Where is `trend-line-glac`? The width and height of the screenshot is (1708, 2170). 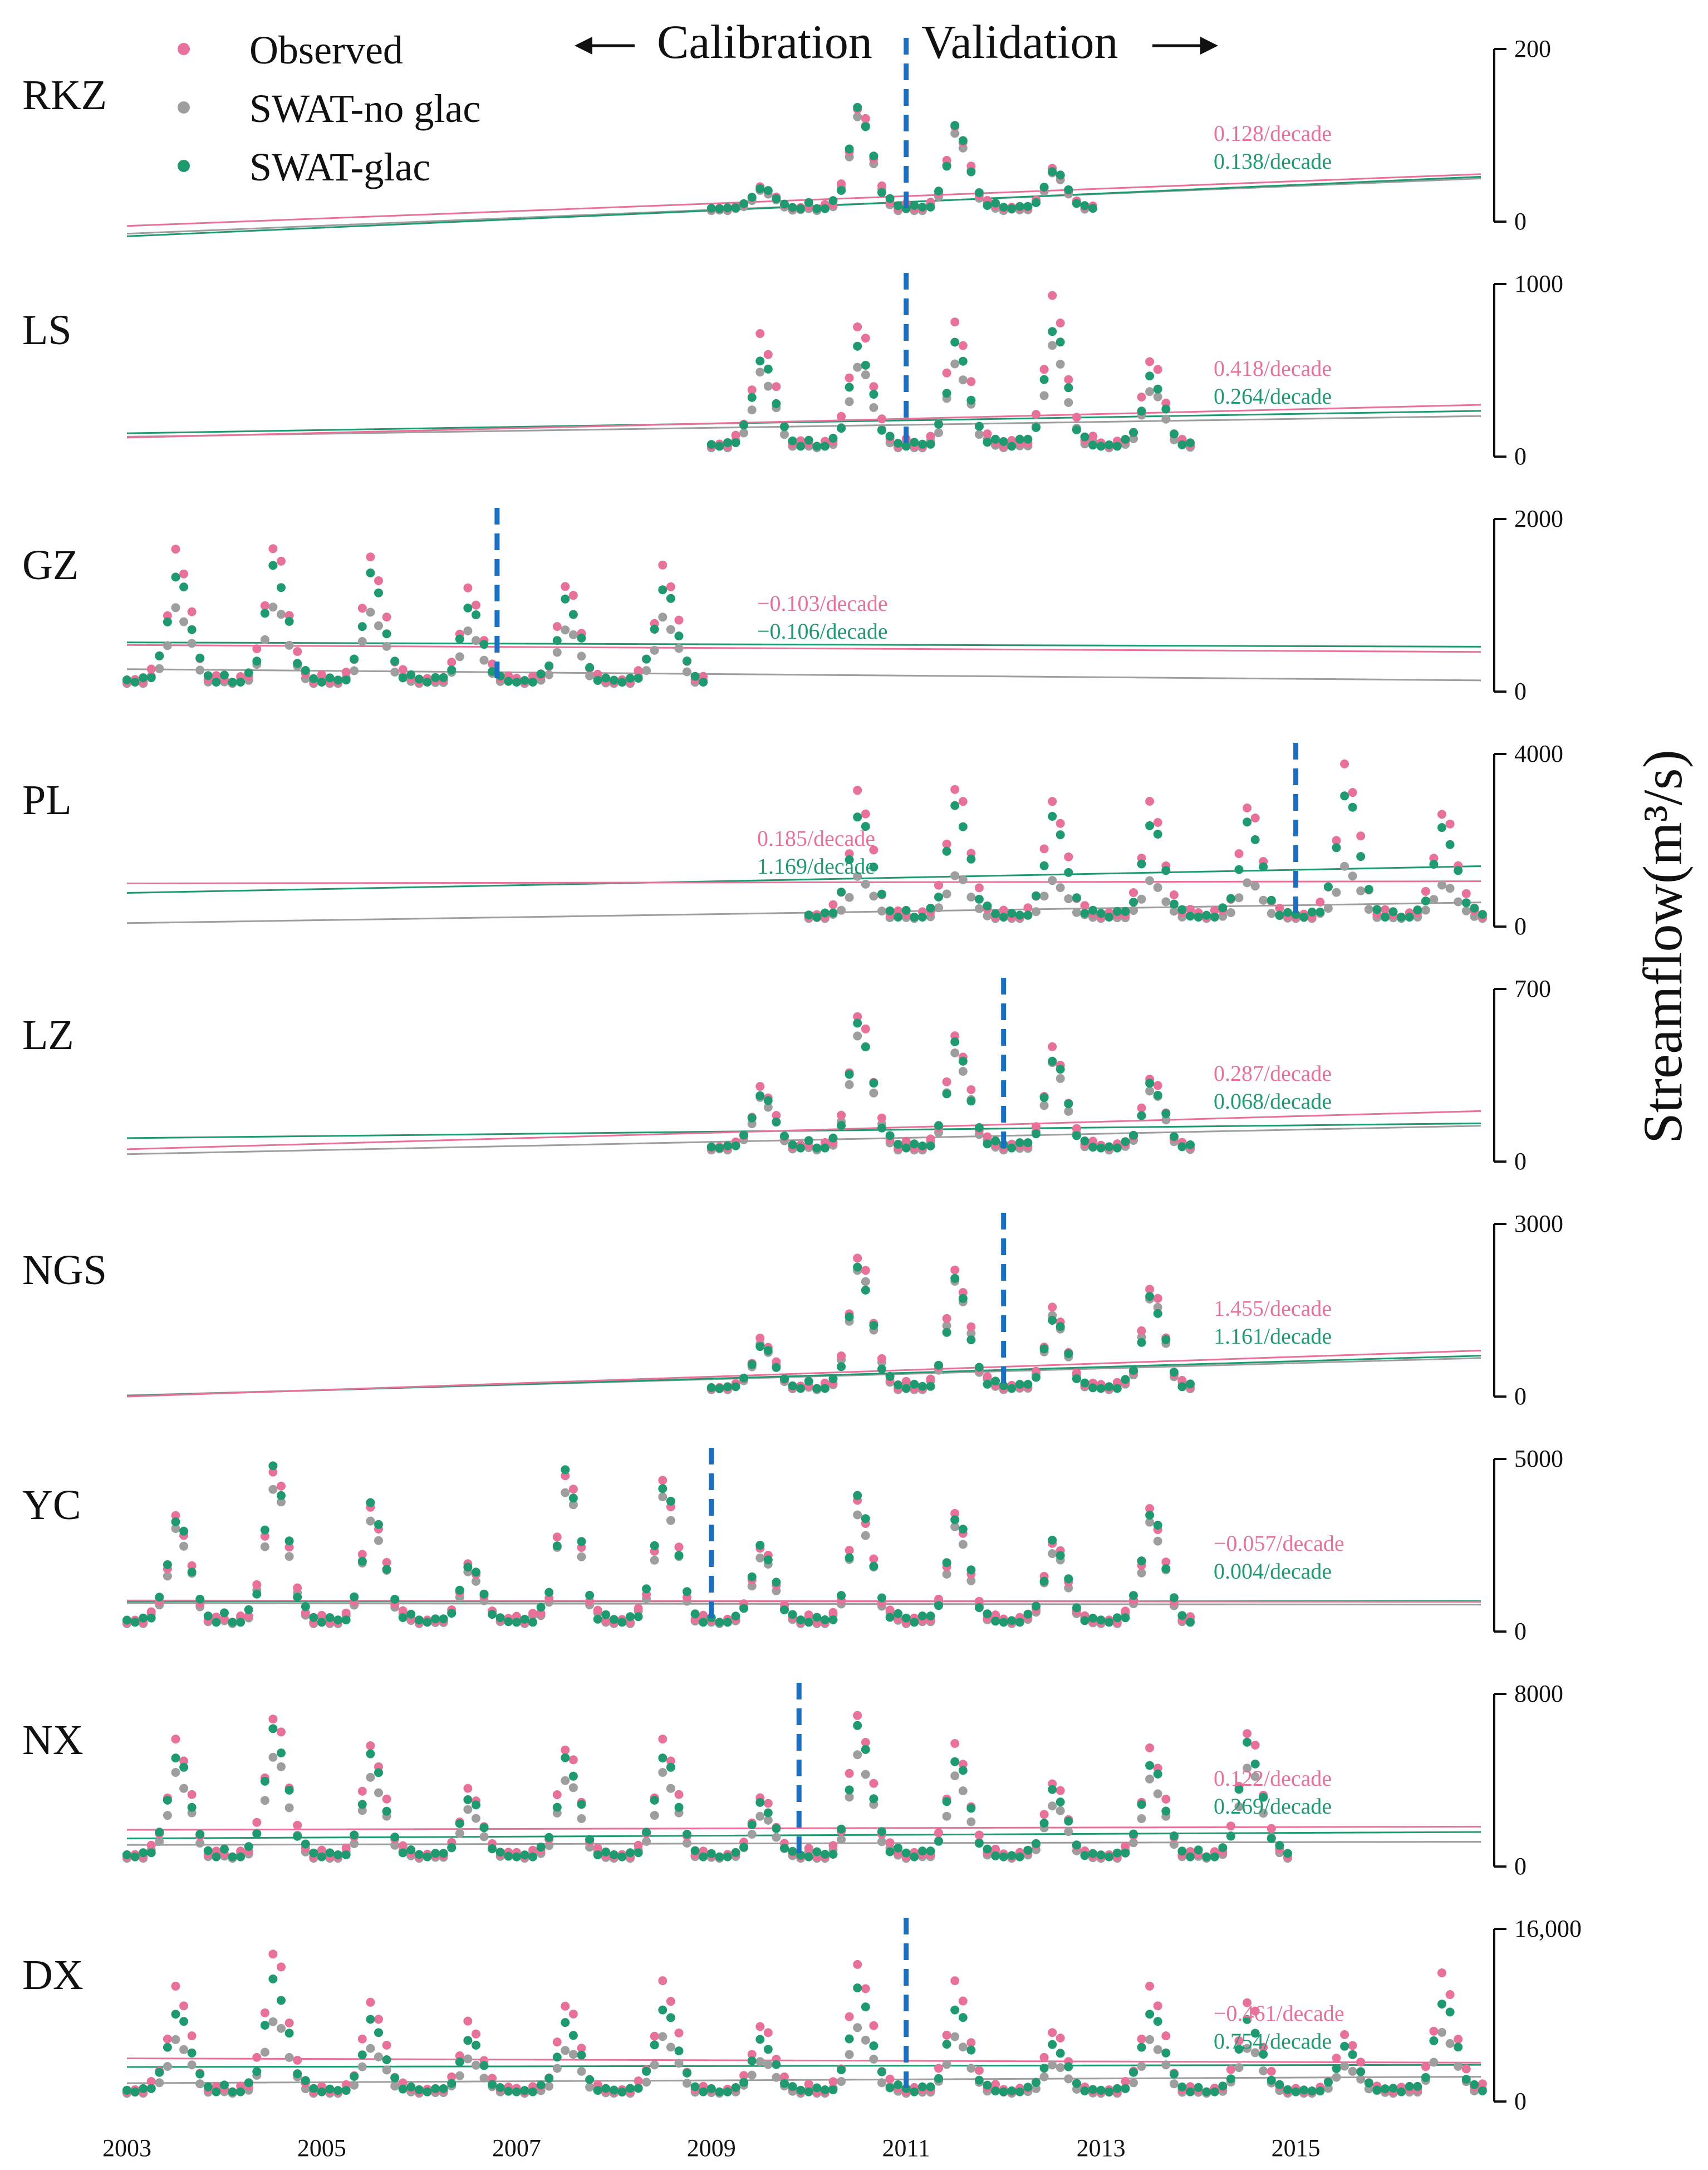 trend-line-glac is located at coordinates (803, 2066).